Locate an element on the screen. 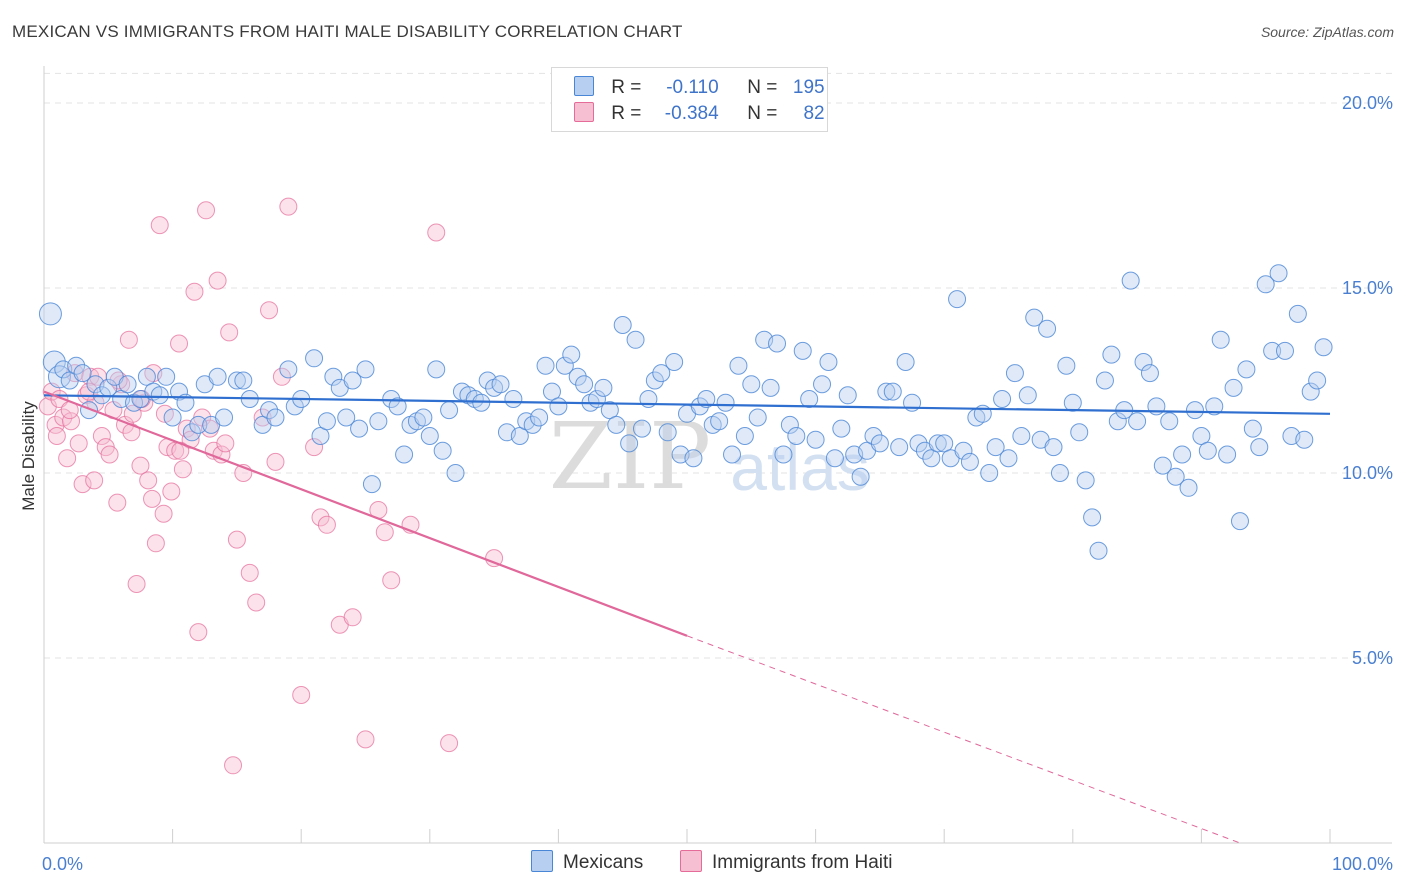  series-legend-haiti: Immigrants from Haiti is located at coordinates (786, 862).